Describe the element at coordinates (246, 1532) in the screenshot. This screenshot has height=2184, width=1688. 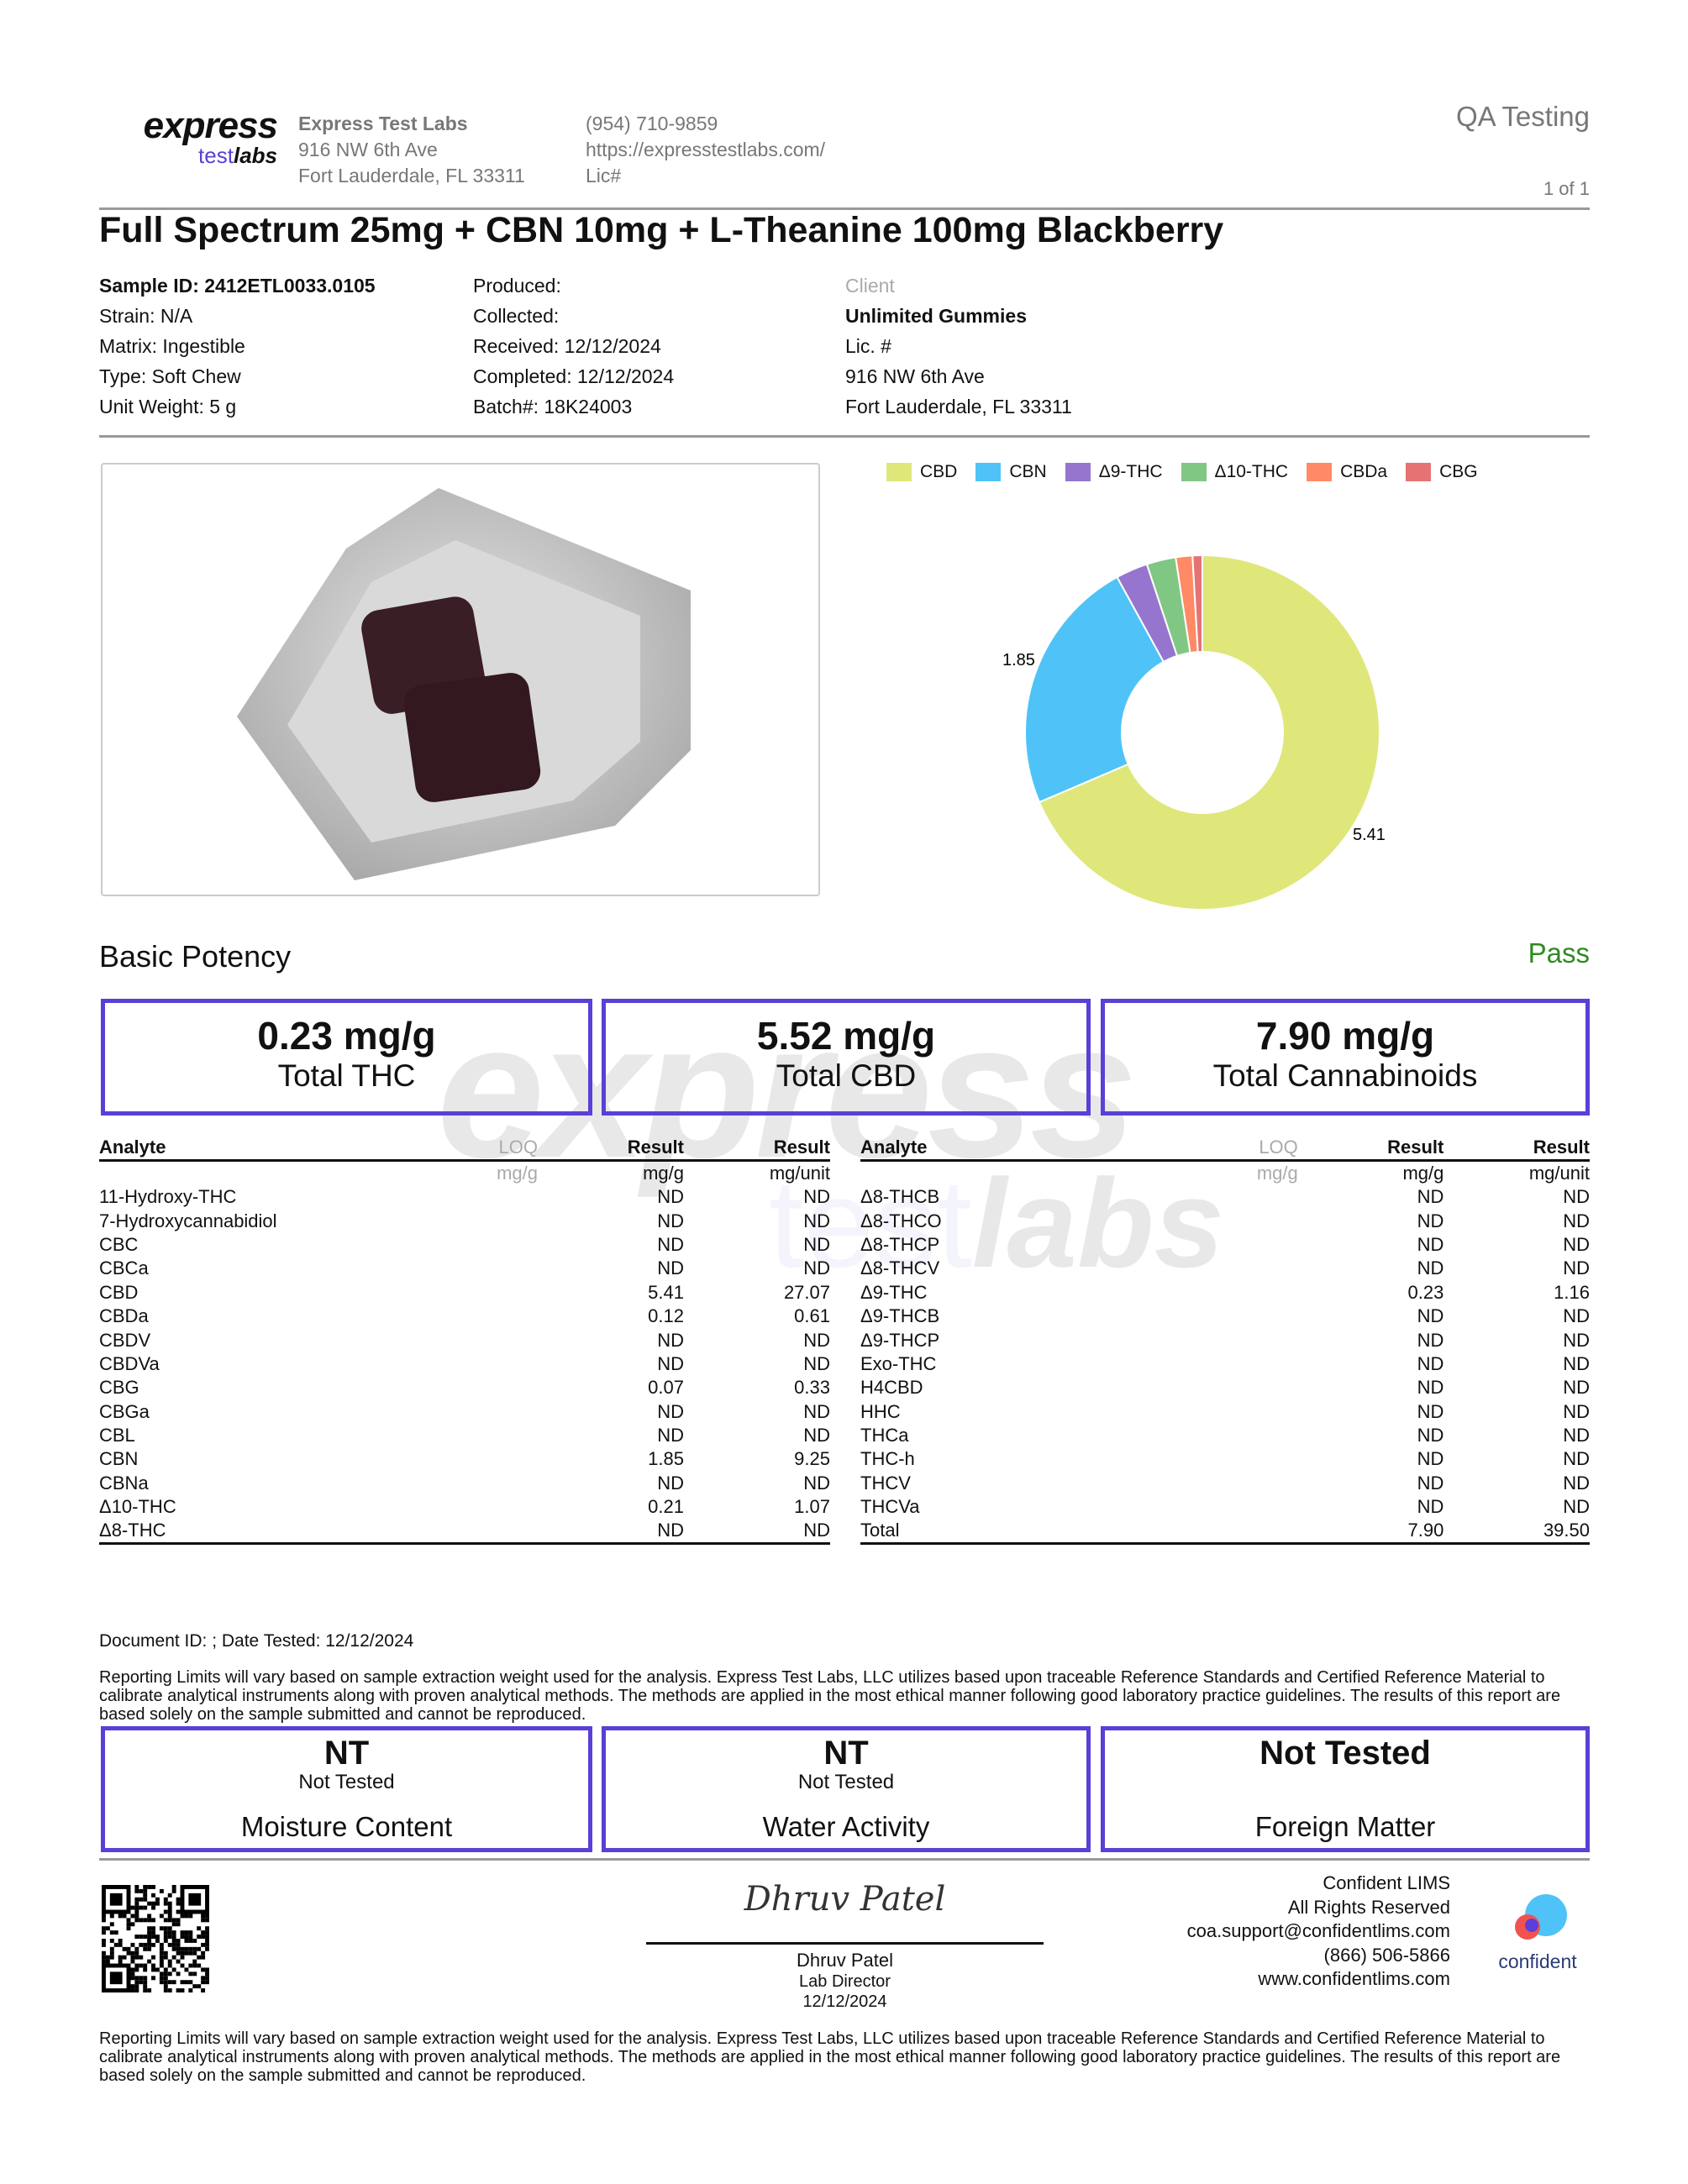
I see `analyte-name: Δ8-THC` at that location.